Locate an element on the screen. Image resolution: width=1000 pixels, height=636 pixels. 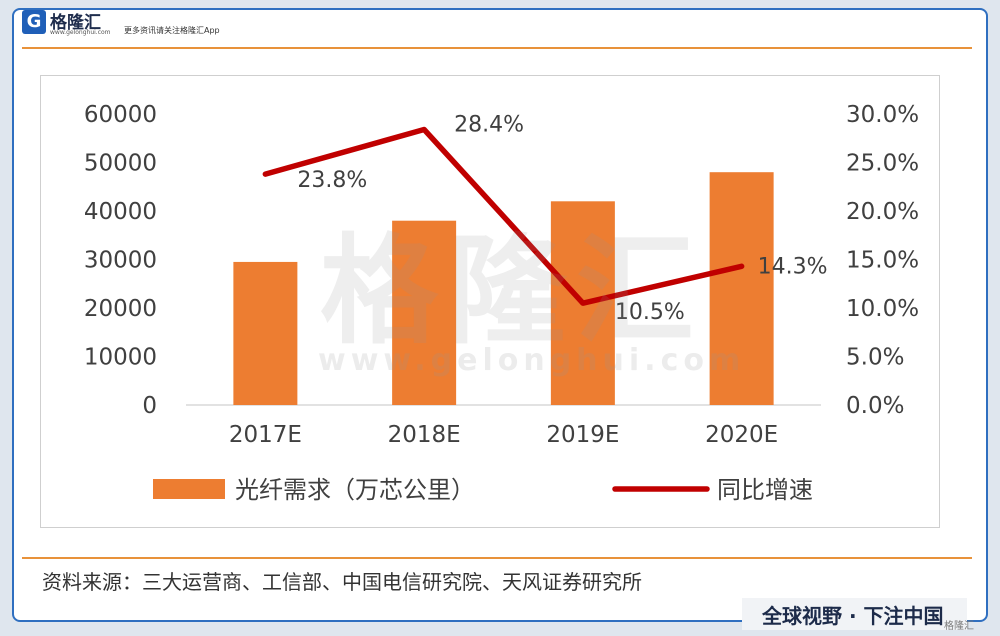
watermark-url: www.gelonghui.com is located at coordinates (532, 360).